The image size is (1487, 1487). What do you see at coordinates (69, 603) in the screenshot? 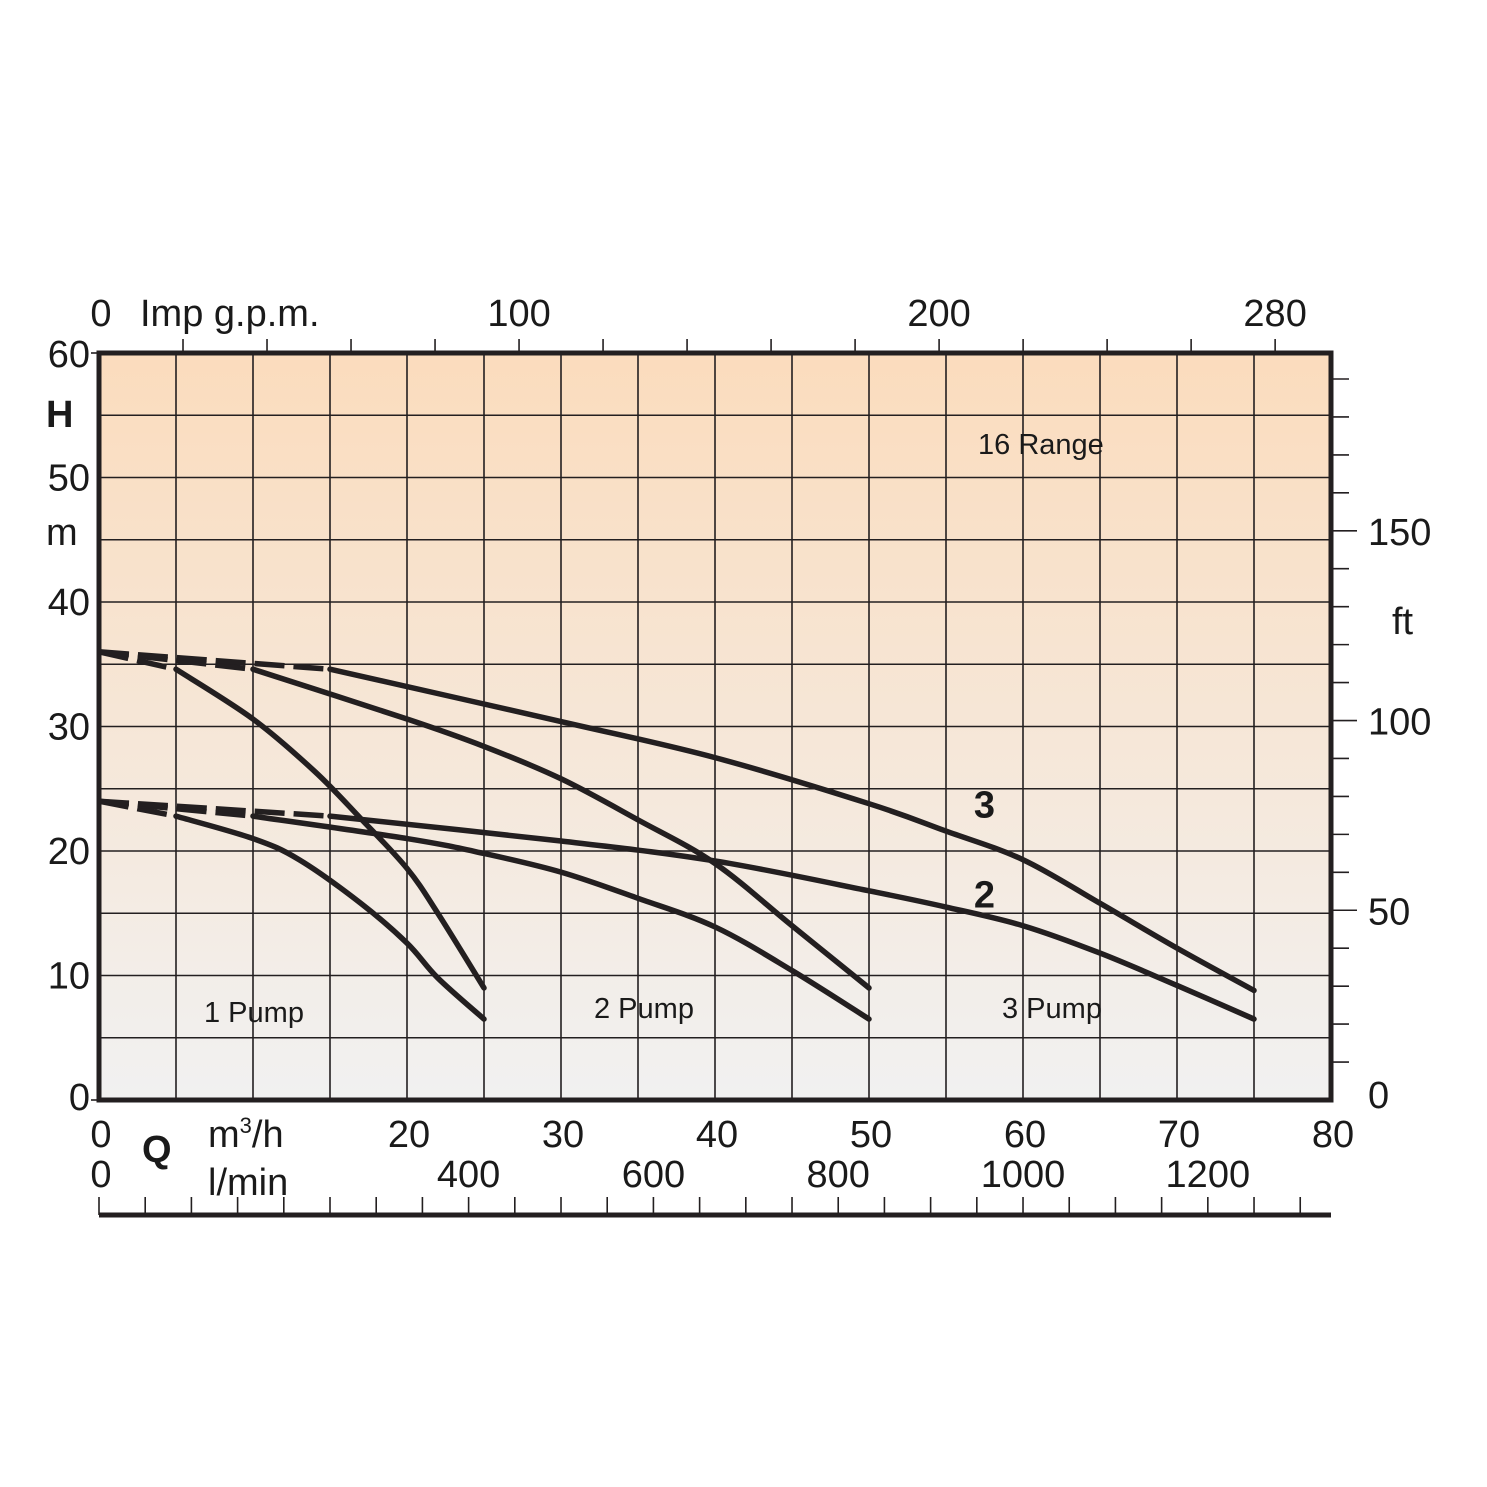
I see `left-tick-label: 40` at bounding box center [69, 603].